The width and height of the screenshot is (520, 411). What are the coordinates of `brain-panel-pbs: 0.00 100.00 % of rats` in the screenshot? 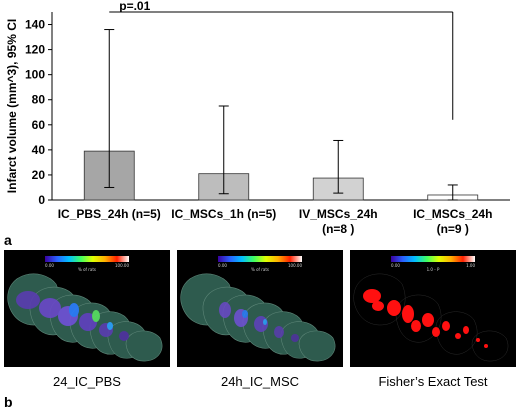 It's located at (87, 308).